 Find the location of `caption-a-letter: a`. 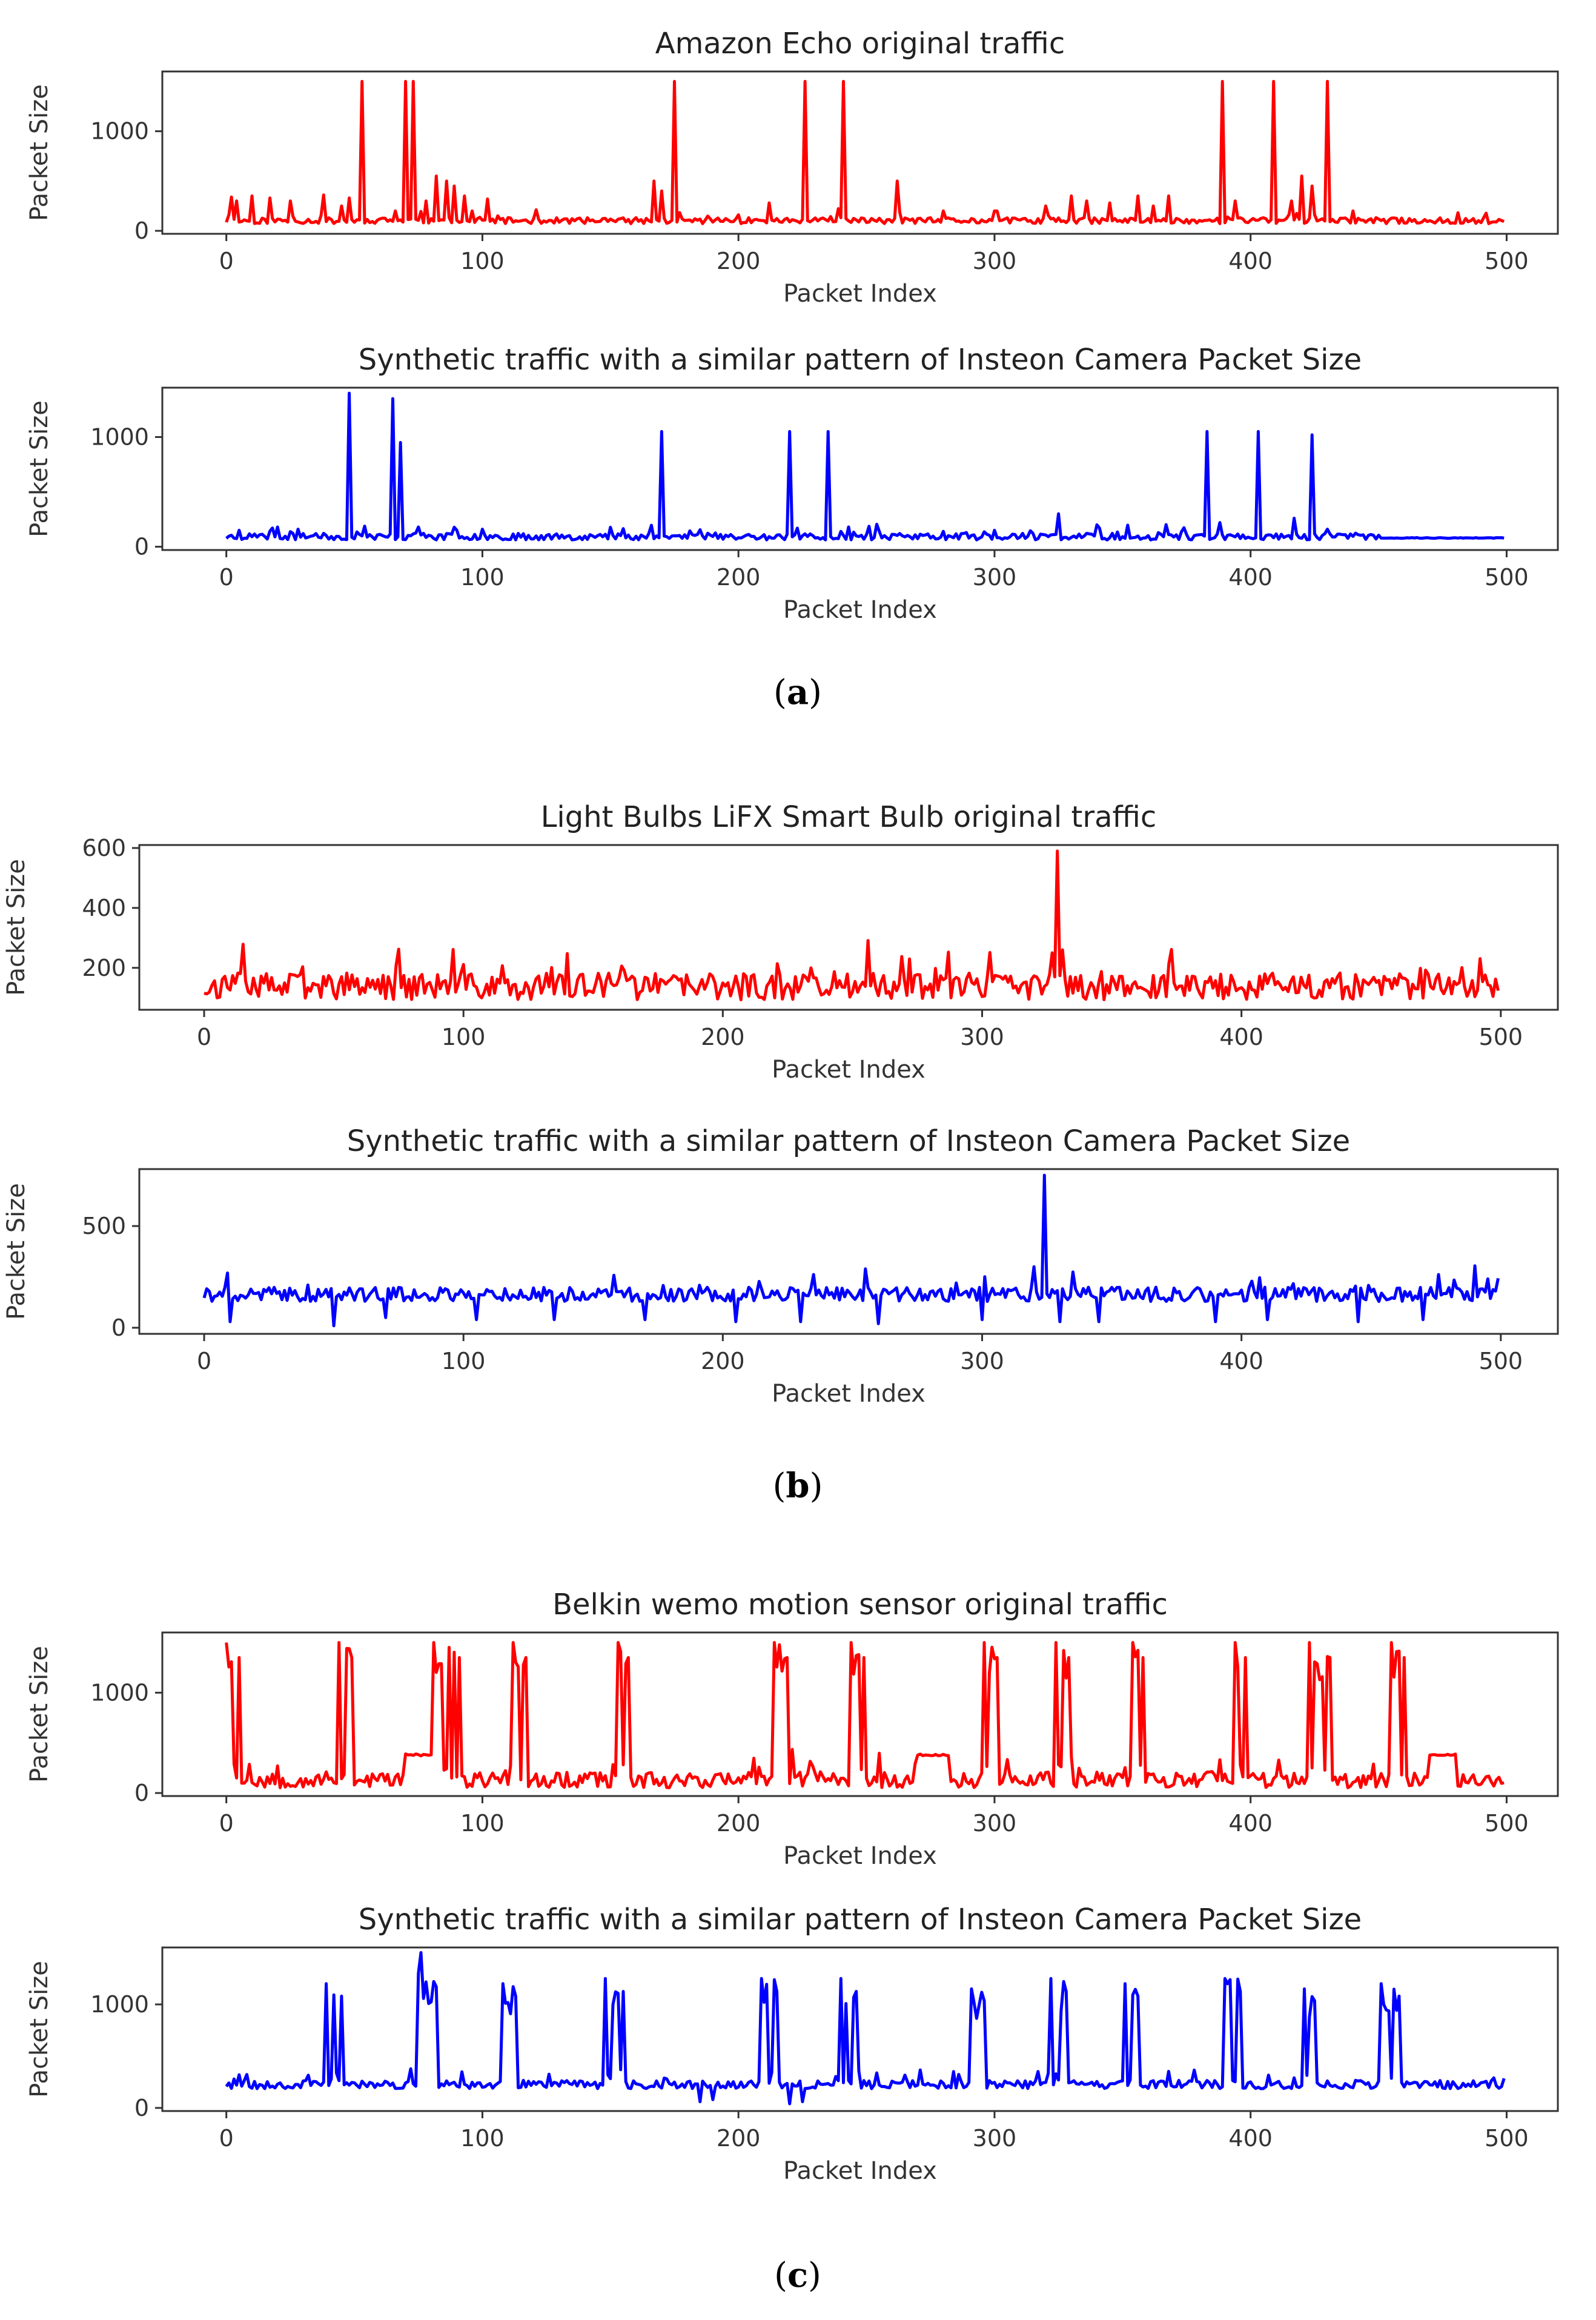

caption-a-letter: a is located at coordinates (798, 692).